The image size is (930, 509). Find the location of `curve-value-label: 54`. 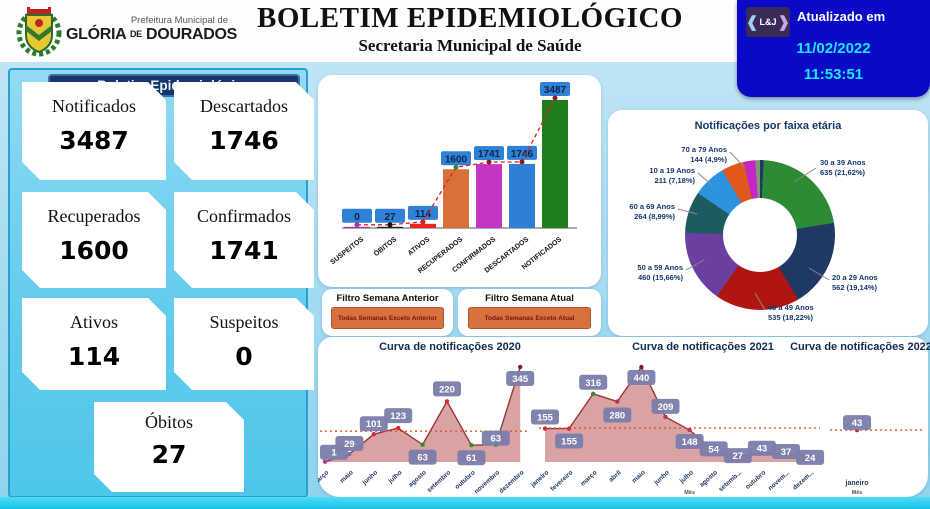

curve-value-label: 54 is located at coordinates (713, 449).